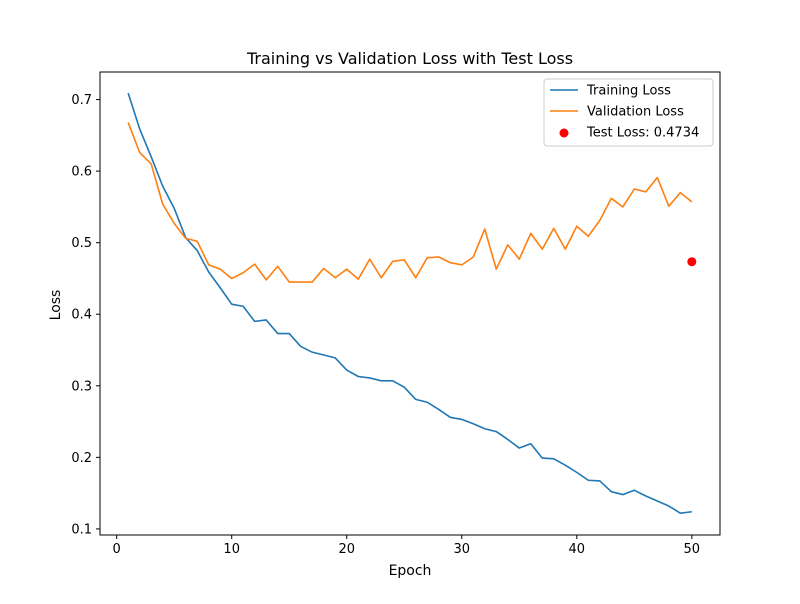 This screenshot has height=604, width=800. Describe the element at coordinates (117, 549) in the screenshot. I see `x-tick-label: 0` at that location.